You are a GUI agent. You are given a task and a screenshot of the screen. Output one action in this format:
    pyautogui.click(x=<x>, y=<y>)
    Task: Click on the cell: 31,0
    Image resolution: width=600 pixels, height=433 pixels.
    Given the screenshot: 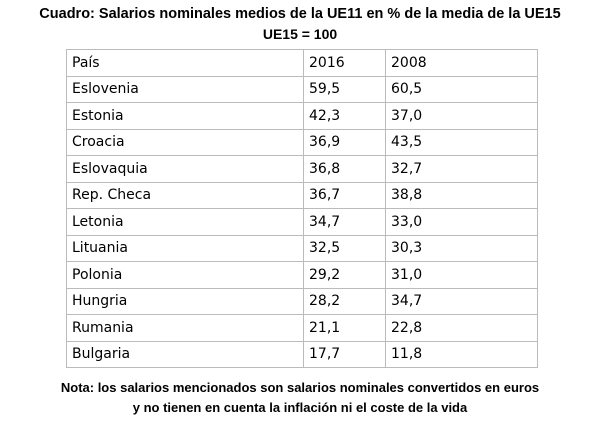 What is the action you would take?
    pyautogui.click(x=461, y=275)
    